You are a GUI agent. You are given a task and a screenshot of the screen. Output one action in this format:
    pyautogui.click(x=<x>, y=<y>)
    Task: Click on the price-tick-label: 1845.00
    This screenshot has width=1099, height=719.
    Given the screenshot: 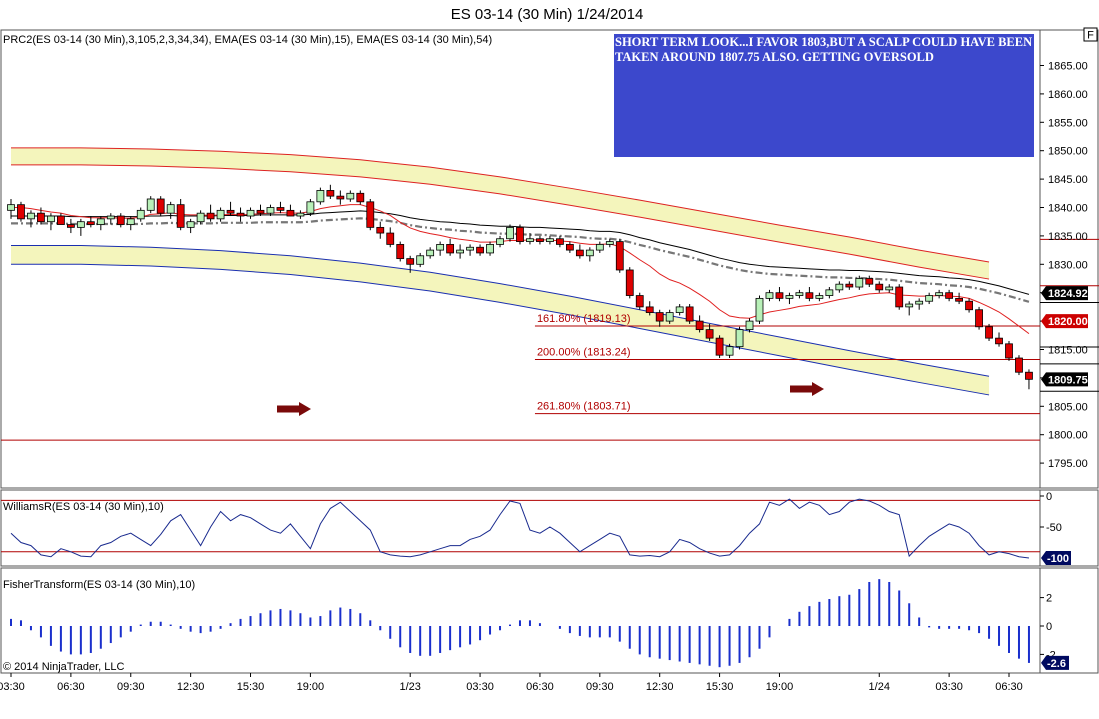 What is the action you would take?
    pyautogui.click(x=1068, y=180)
    